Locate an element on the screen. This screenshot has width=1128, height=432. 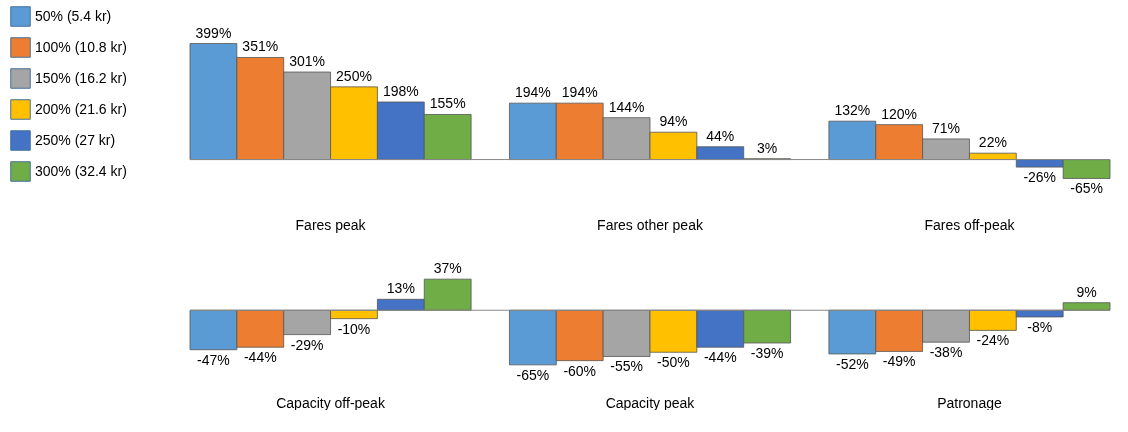
data-label: -10% is located at coordinates (354, 328).